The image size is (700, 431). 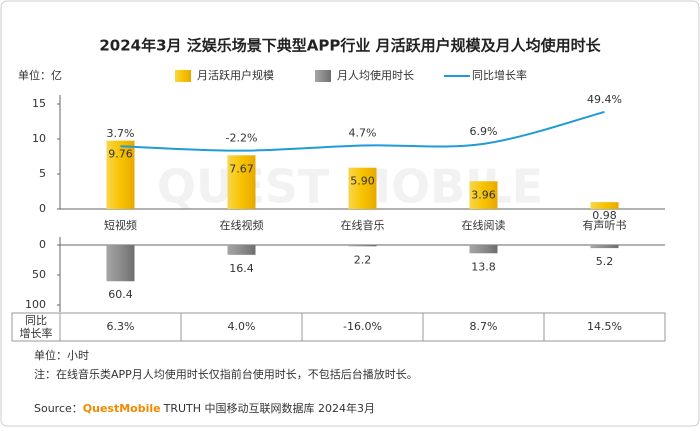 What do you see at coordinates (241, 268) in the screenshot?
I see `value-label: 16.4` at bounding box center [241, 268].